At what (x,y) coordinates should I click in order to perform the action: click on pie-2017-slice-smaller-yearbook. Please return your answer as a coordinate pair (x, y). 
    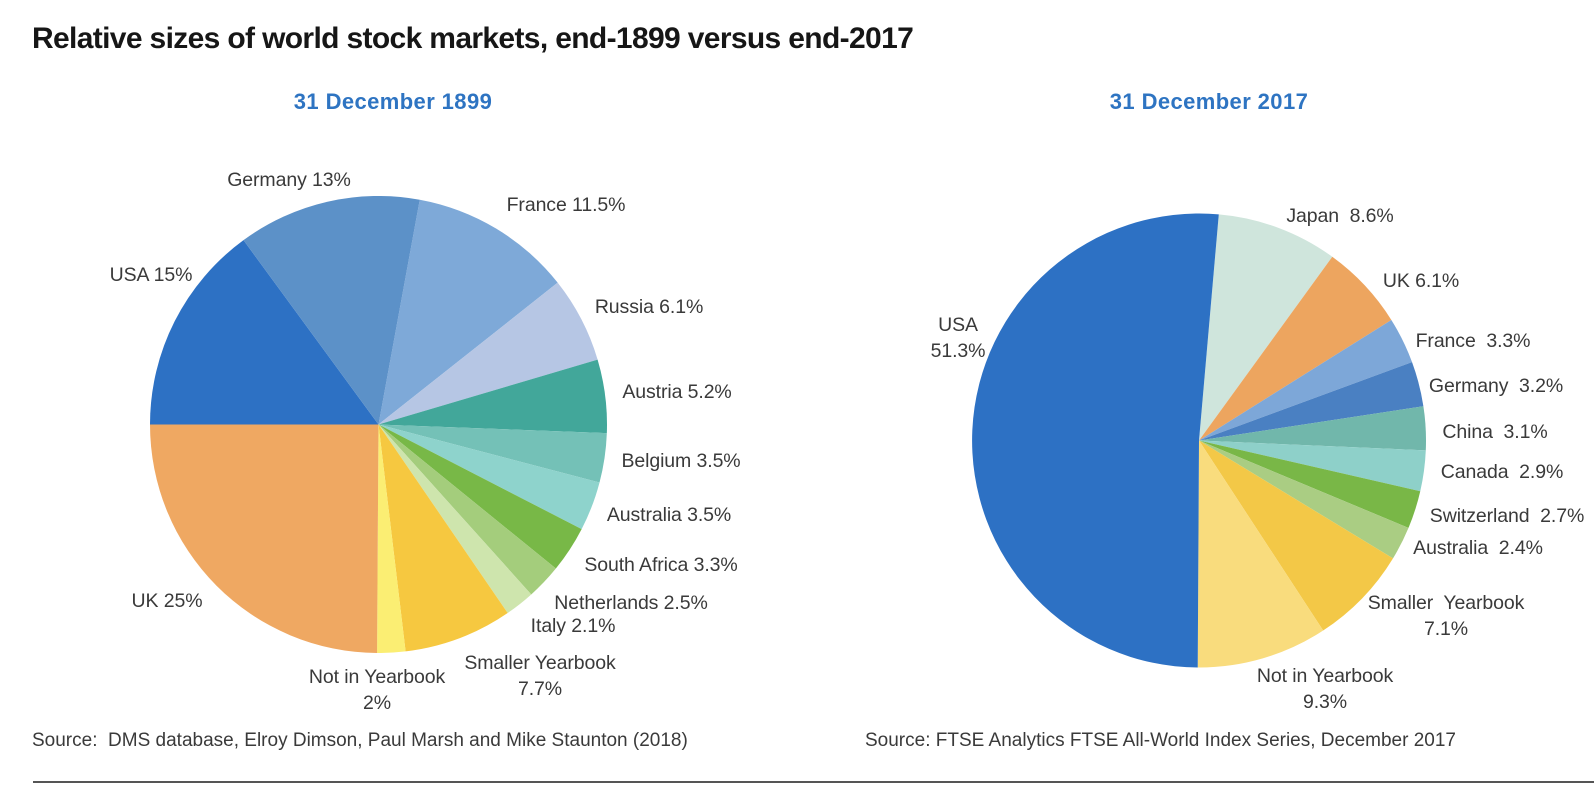
    Looking at the image, I should click on (1296, 535).